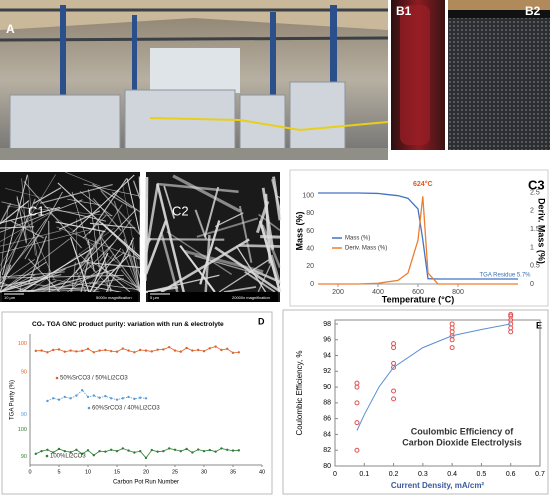 This screenshot has width=550, height=496. I want to click on y-tick-label: 94, so click(327, 355).